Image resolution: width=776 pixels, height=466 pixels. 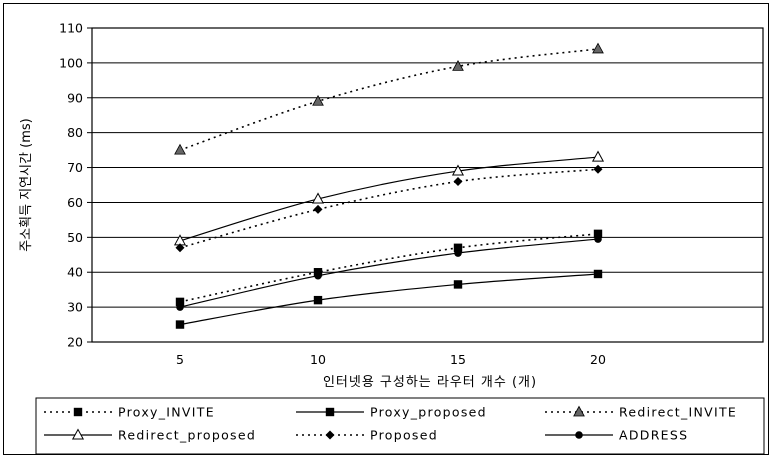 I want to click on legend-item-1: Proxy_proposed, so click(x=391, y=412).